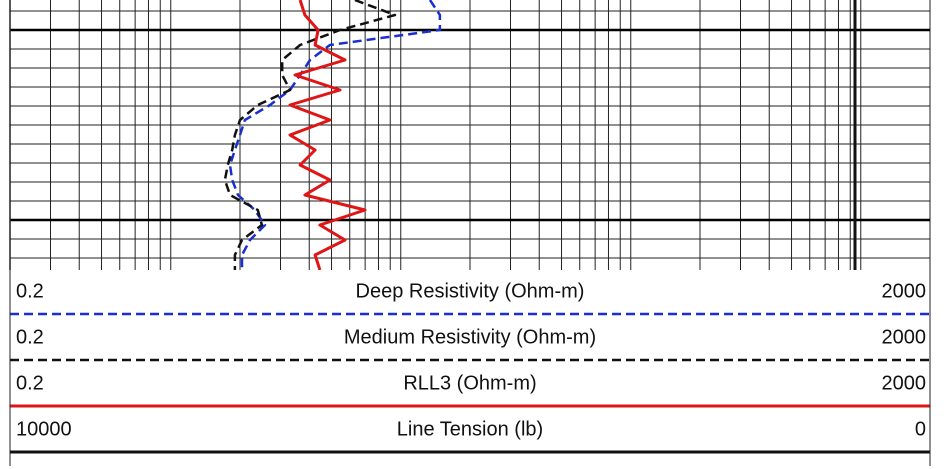 This screenshot has width=944, height=469. Describe the element at coordinates (920, 429) in the screenshot. I see `scale-right: 0` at that location.